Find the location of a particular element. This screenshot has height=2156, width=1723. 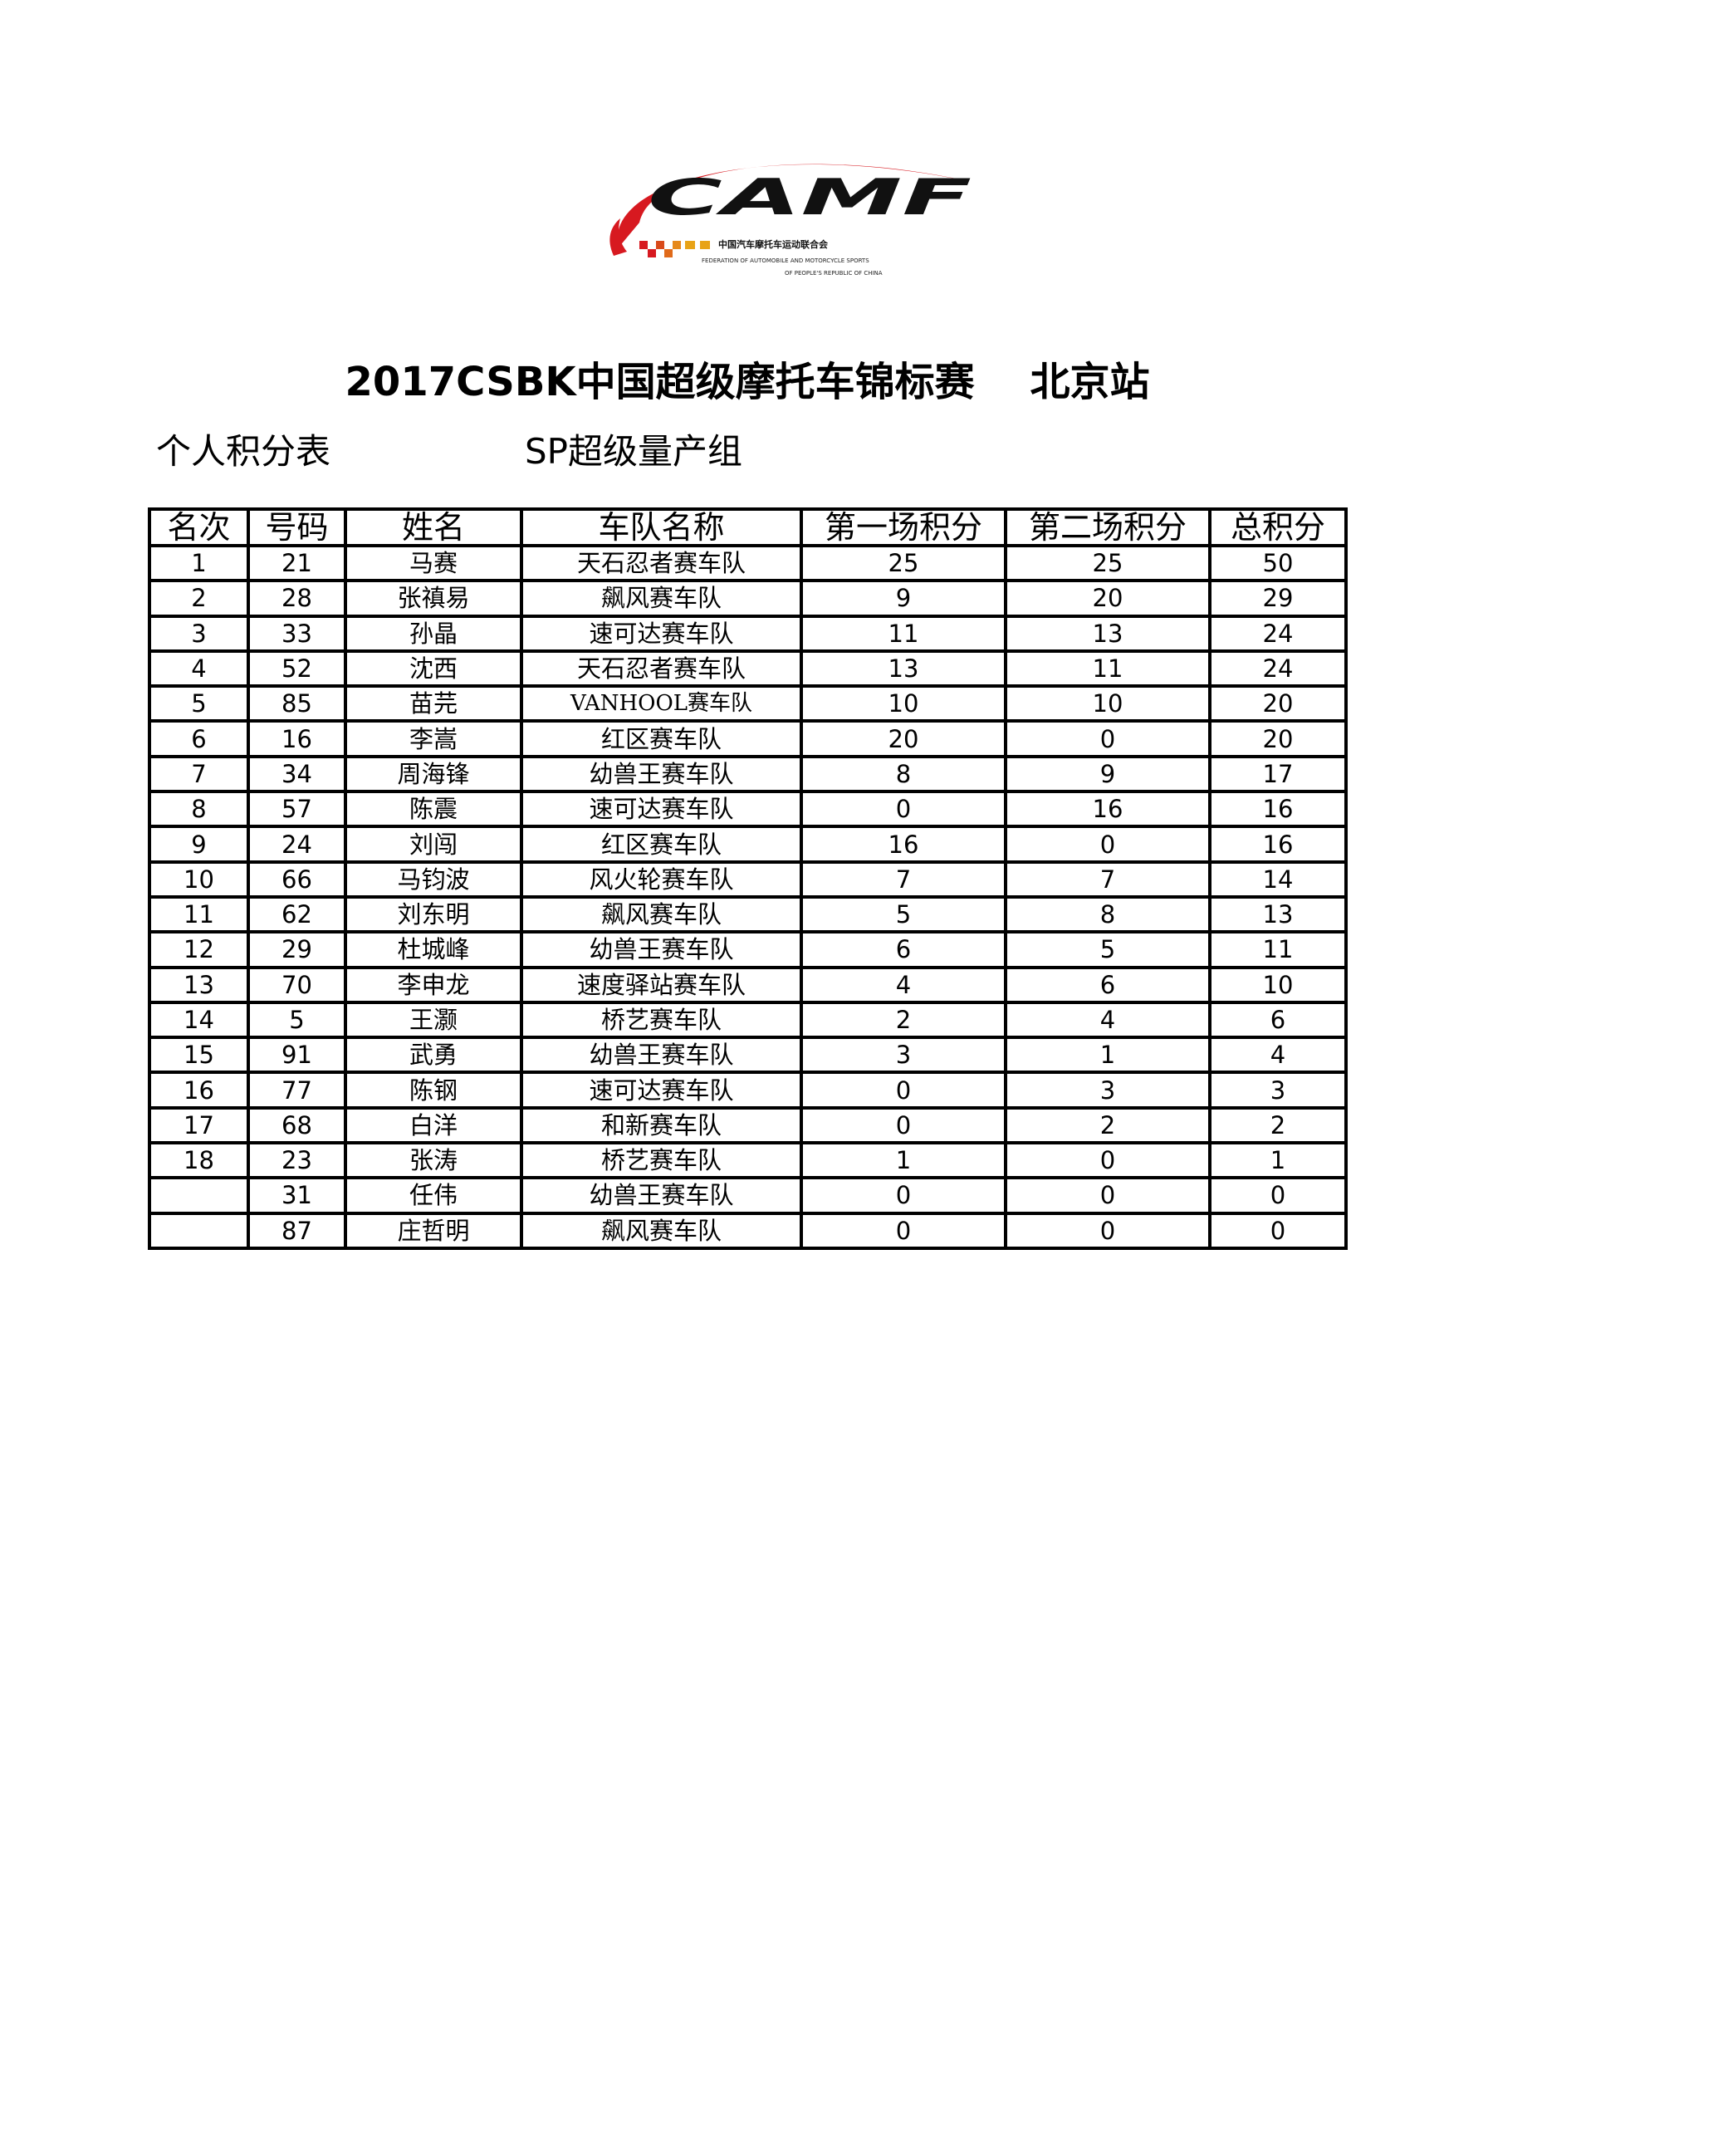

cell-race1-points: 7 is located at coordinates (903, 880).